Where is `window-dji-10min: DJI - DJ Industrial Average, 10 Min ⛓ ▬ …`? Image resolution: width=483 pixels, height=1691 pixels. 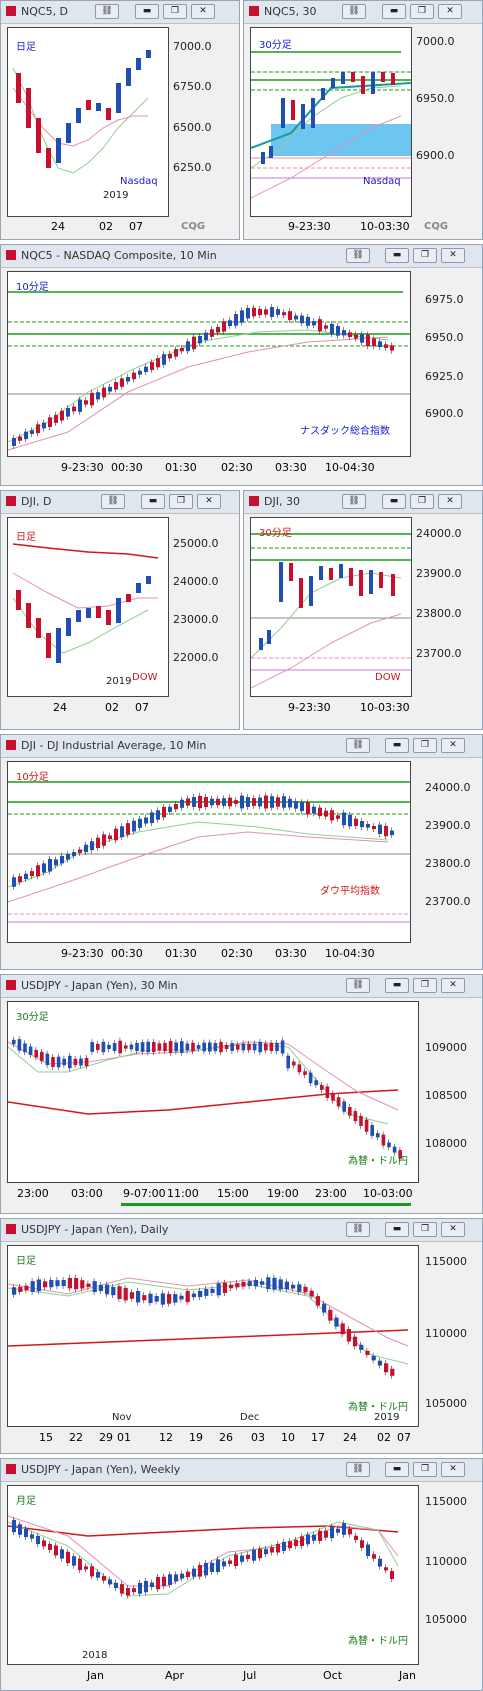 window-dji-10min: DJI - DJ Industrial Average, 10 Min ⛓ ▬ … is located at coordinates (241, 852).